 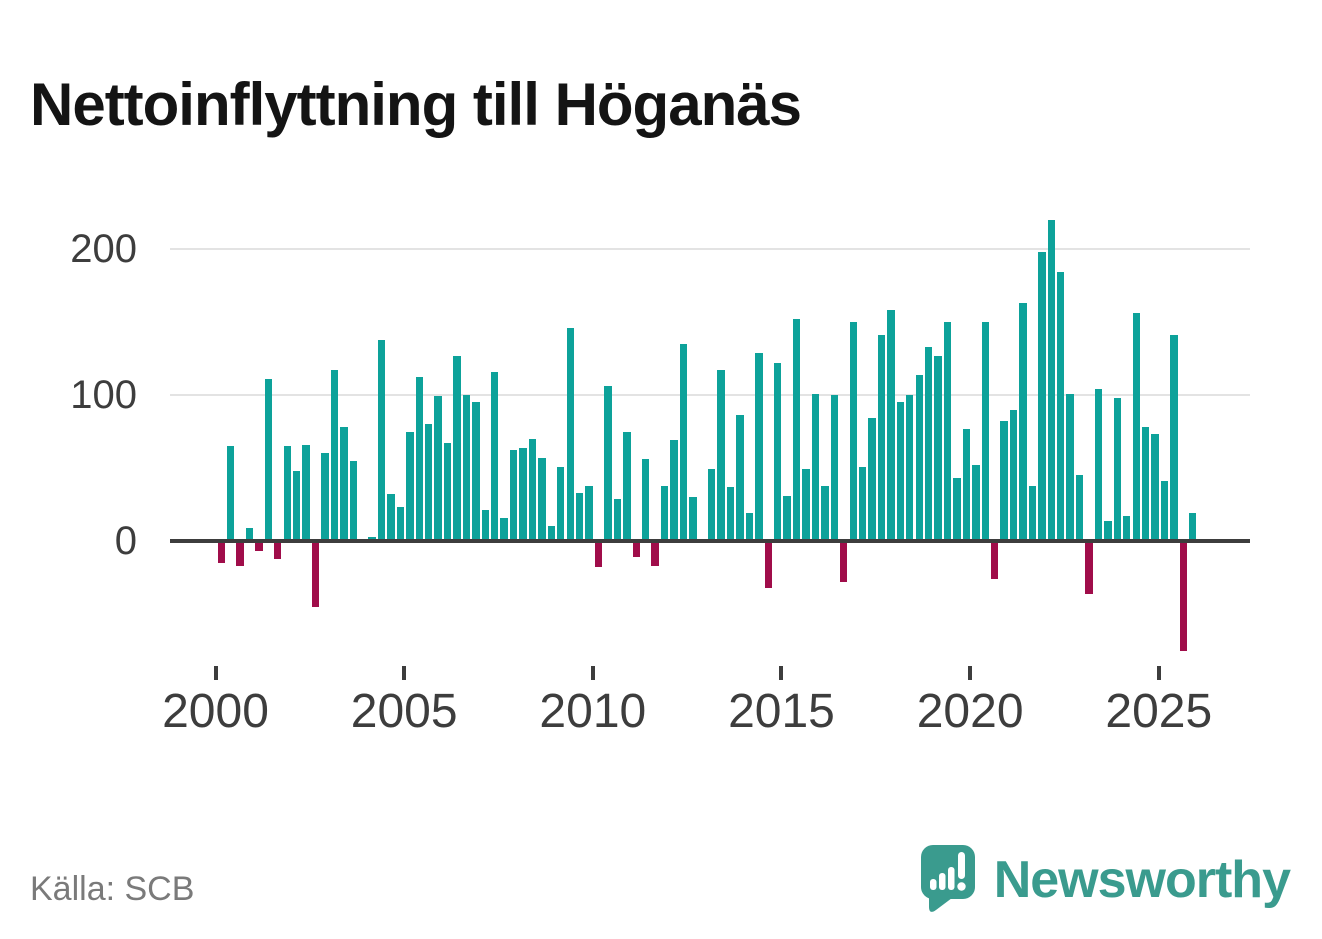 What do you see at coordinates (240, 553) in the screenshot?
I see `bar-2000Q3` at bounding box center [240, 553].